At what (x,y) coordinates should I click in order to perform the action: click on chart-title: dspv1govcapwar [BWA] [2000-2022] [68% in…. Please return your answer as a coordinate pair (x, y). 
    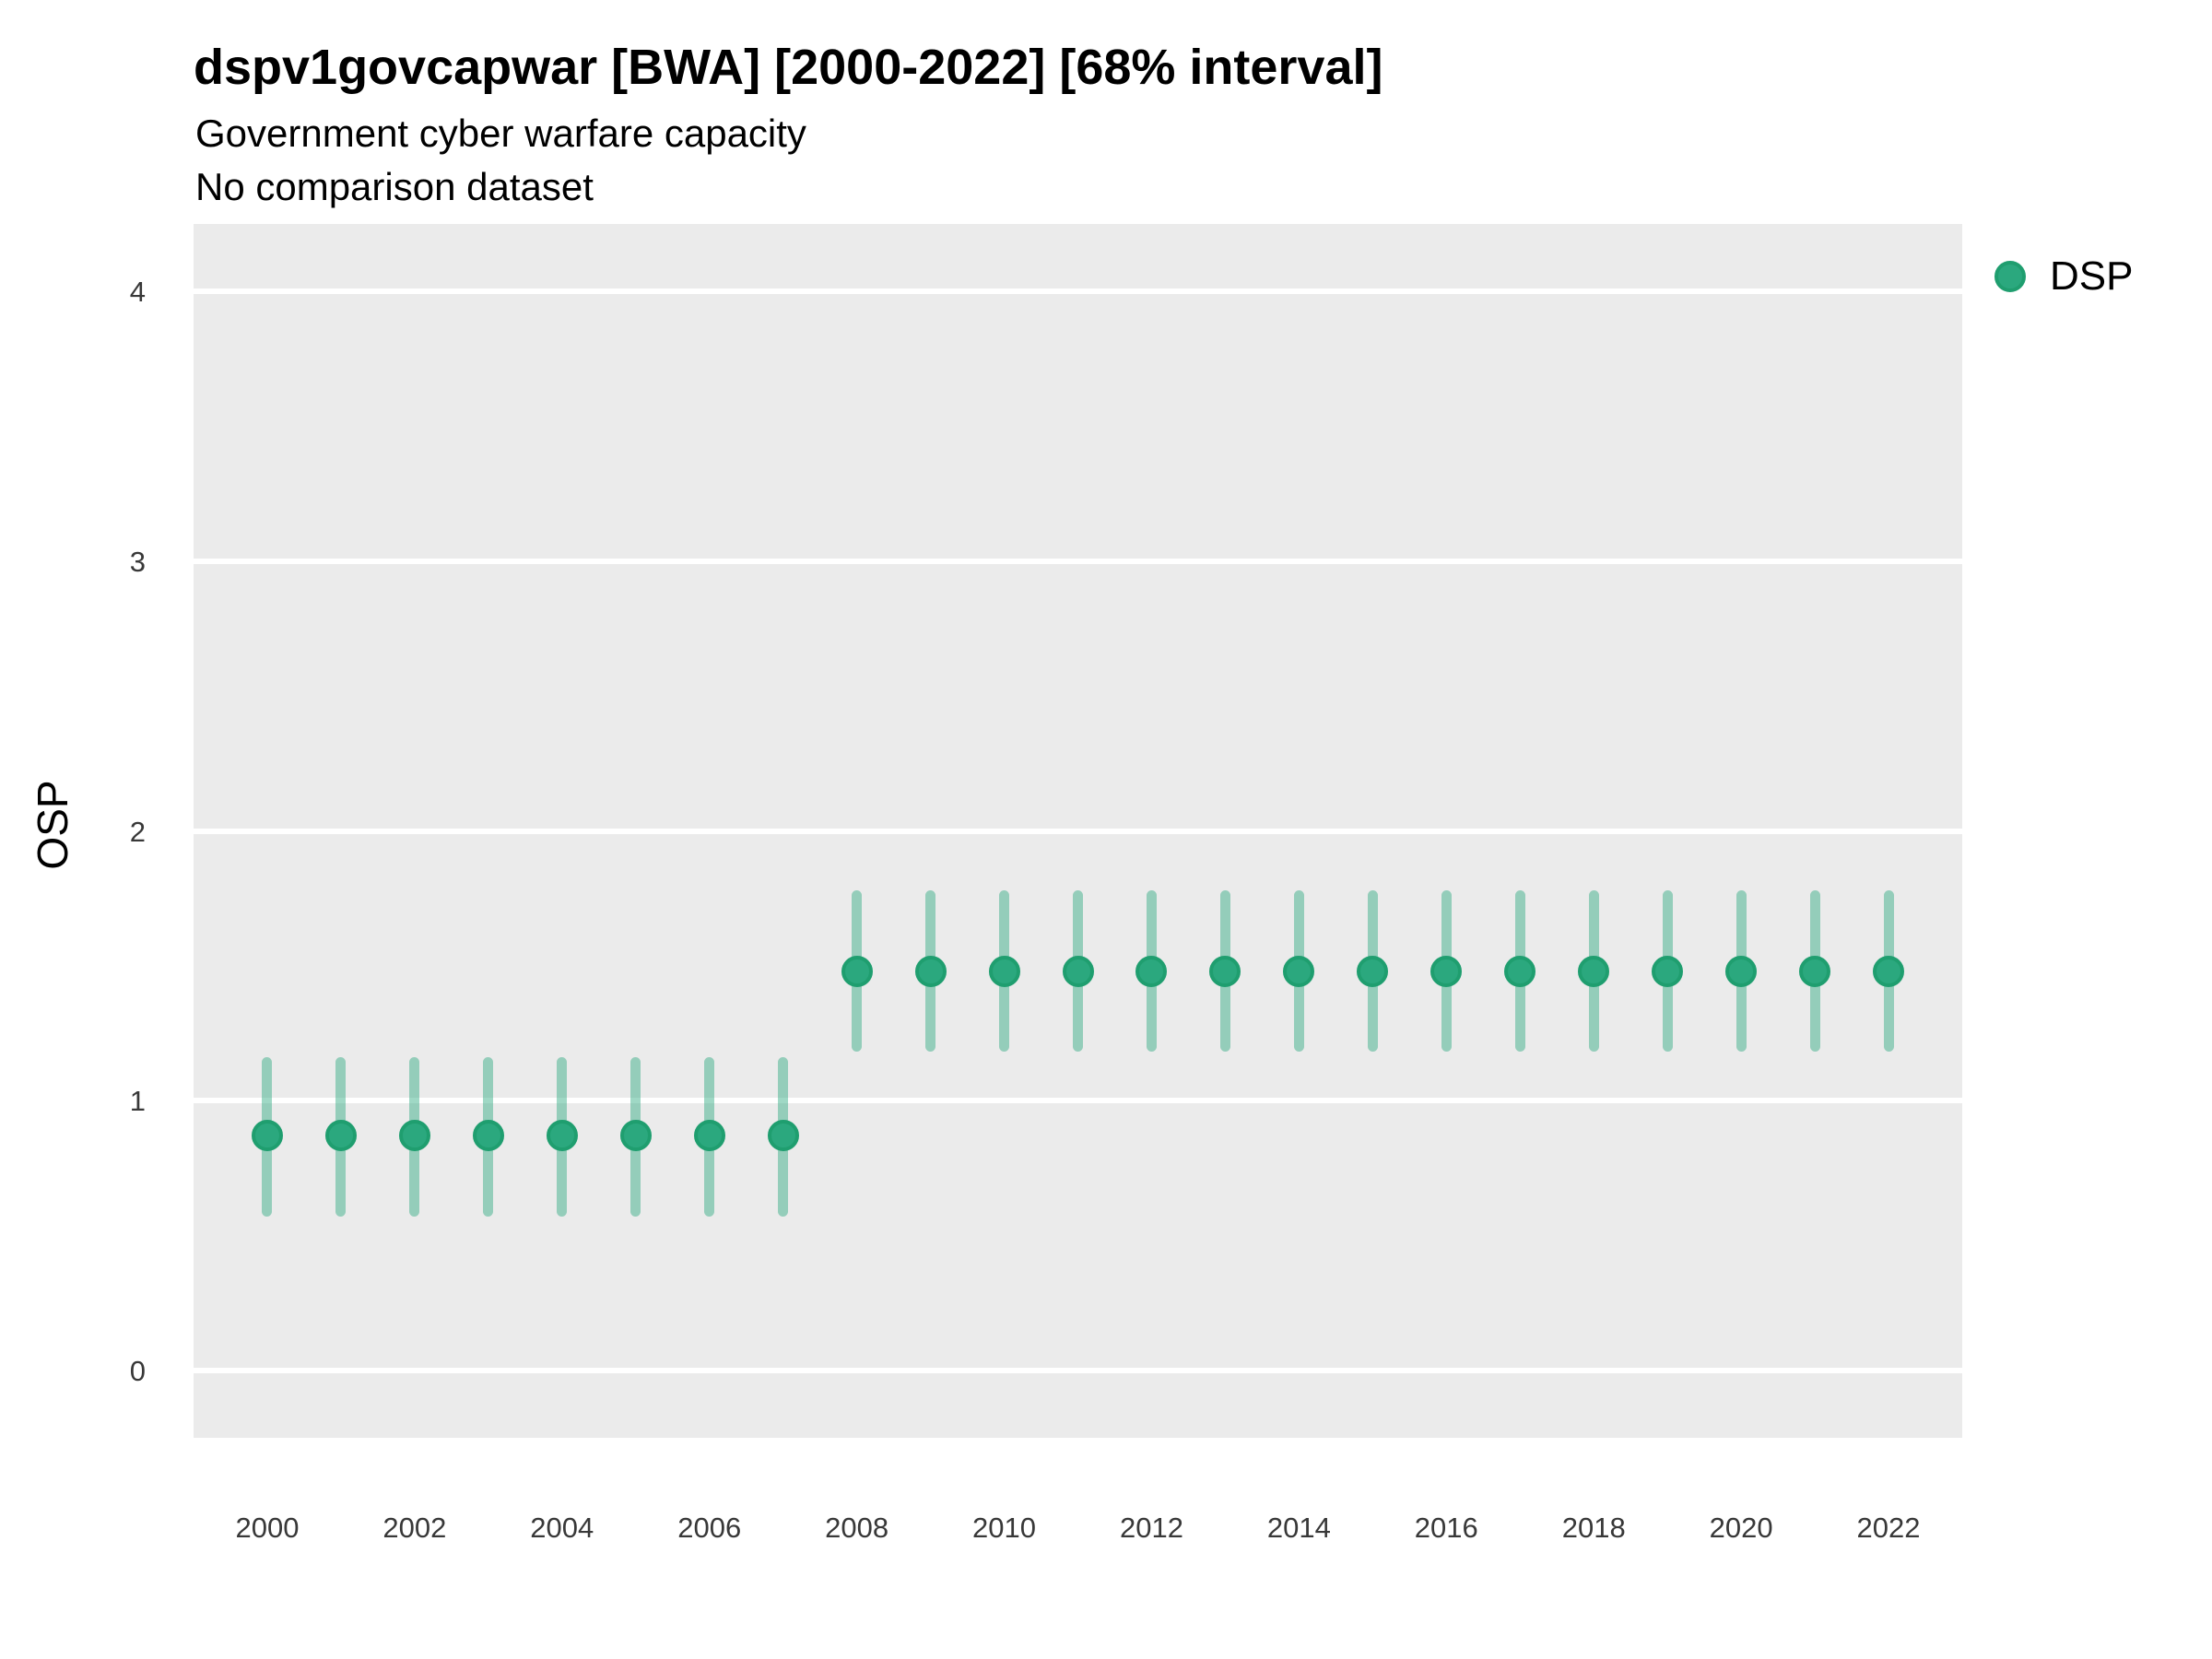
    Looking at the image, I should click on (788, 67).